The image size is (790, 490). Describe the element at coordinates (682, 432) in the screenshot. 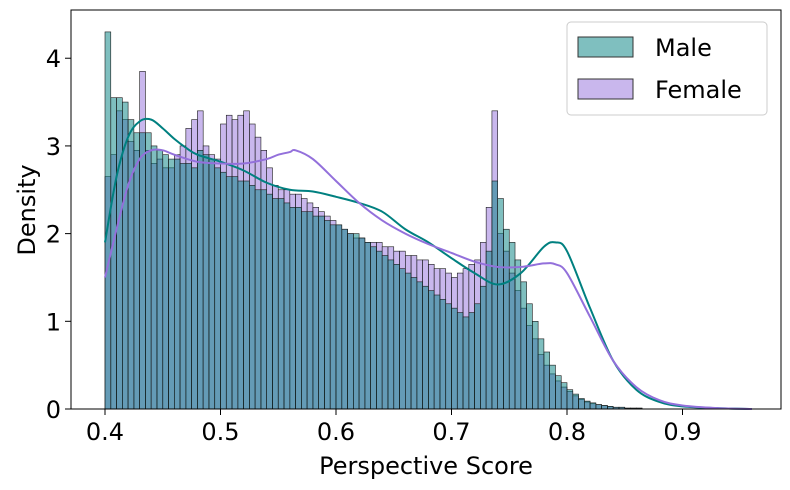

I see `x-tick-label: 0.9` at that location.